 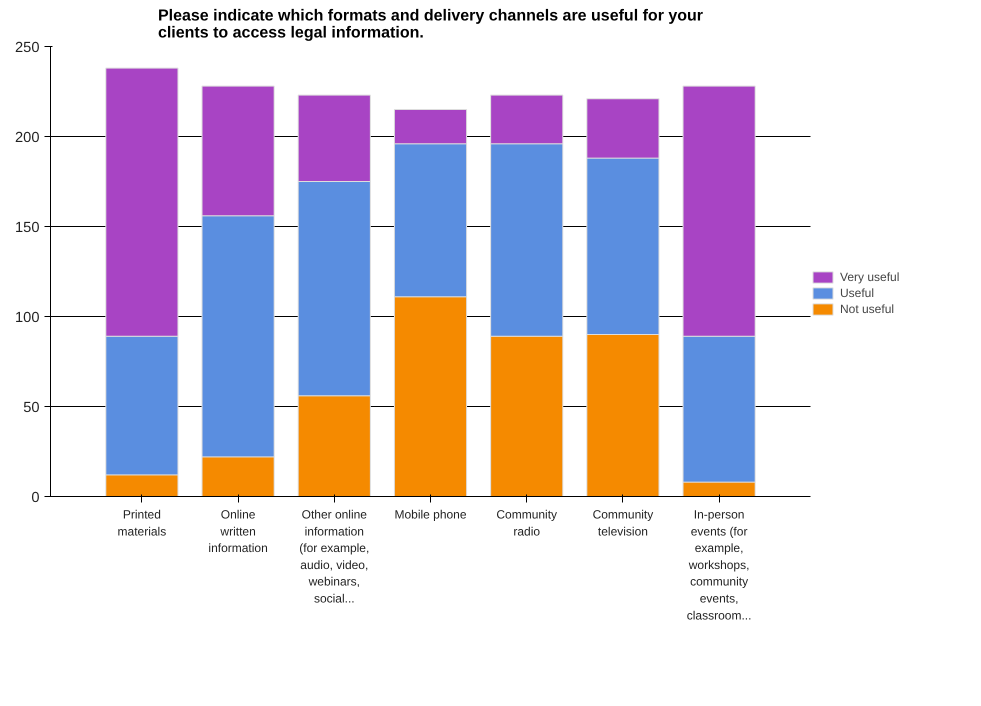 What do you see at coordinates (431, 25) in the screenshot?
I see `chart-title: Please indicate which formats and delivery channels are useful for your clients to access legal information.` at bounding box center [431, 25].